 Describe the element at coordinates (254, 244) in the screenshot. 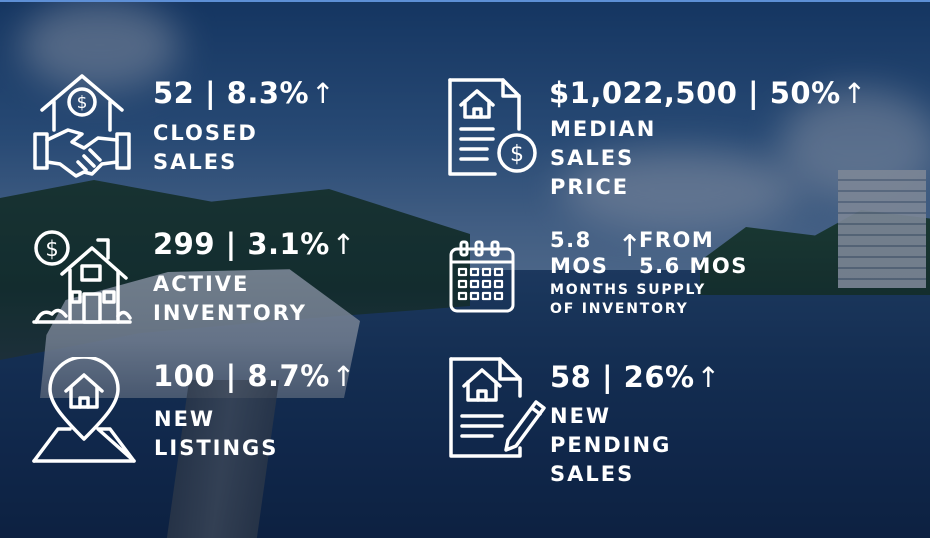

I see `active-inventory-value: 299 | 3.1%↑` at that location.